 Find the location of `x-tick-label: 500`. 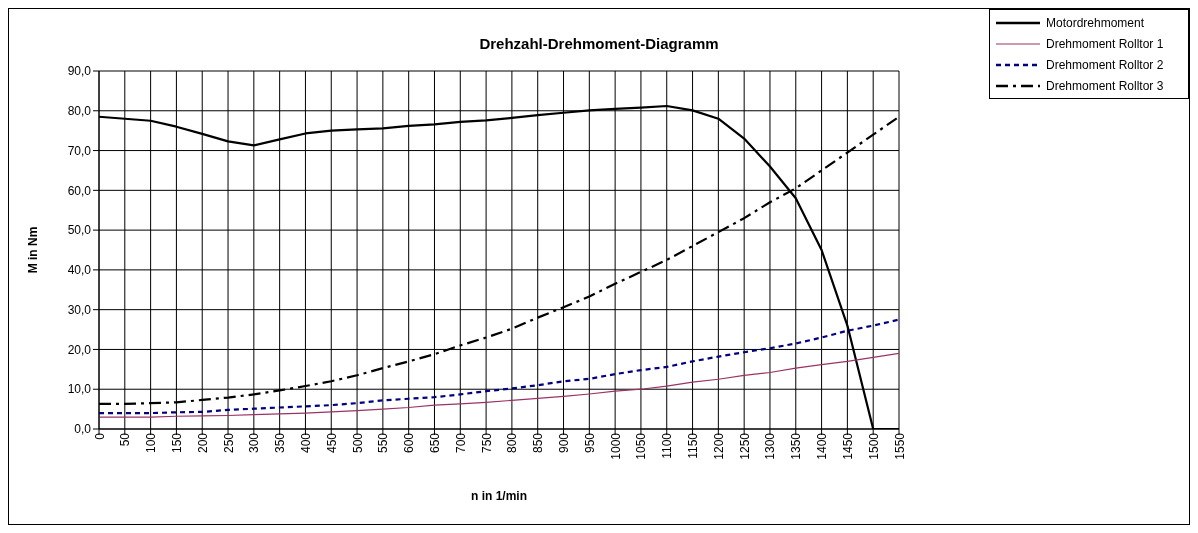

x-tick-label: 500 is located at coordinates (357, 443).